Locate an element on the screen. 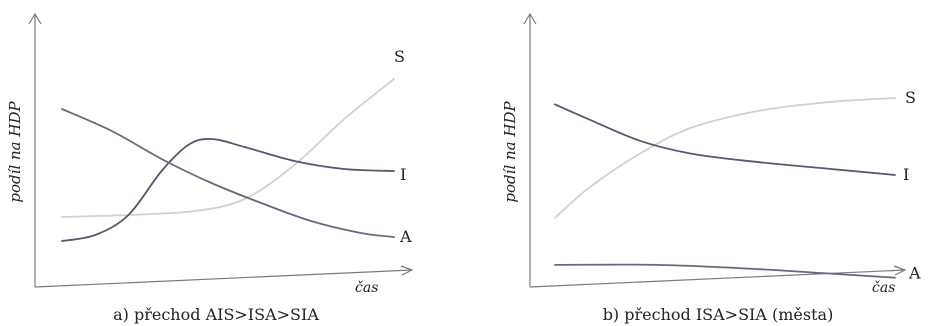 This screenshot has height=326, width=944. x-axis-label-a: čas is located at coordinates (366, 288).